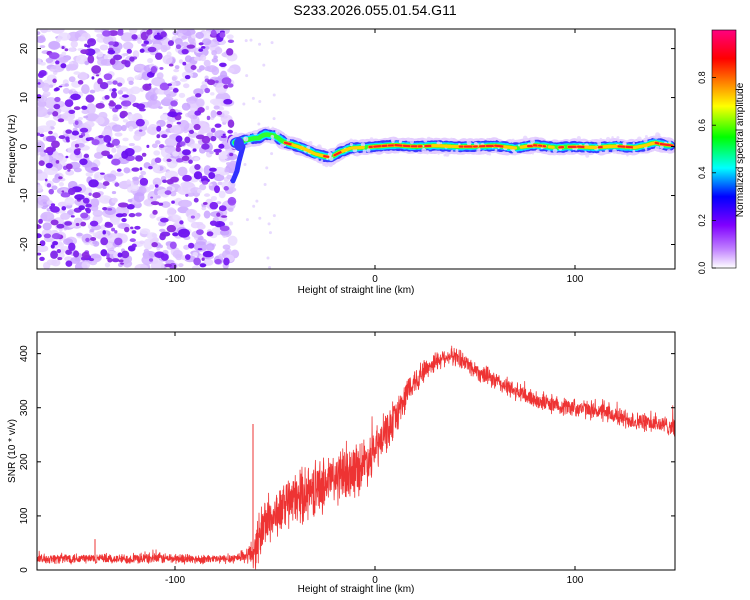  I want to click on noise-speckle-region, so click(156, 149).